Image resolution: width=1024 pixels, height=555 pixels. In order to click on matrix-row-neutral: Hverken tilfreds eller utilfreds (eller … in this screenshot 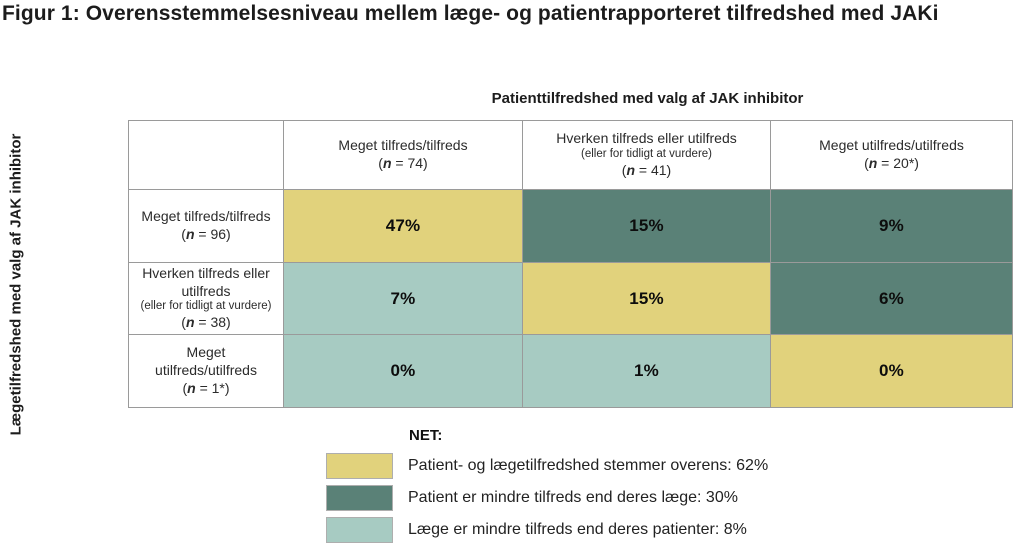, I will do `click(570, 298)`.